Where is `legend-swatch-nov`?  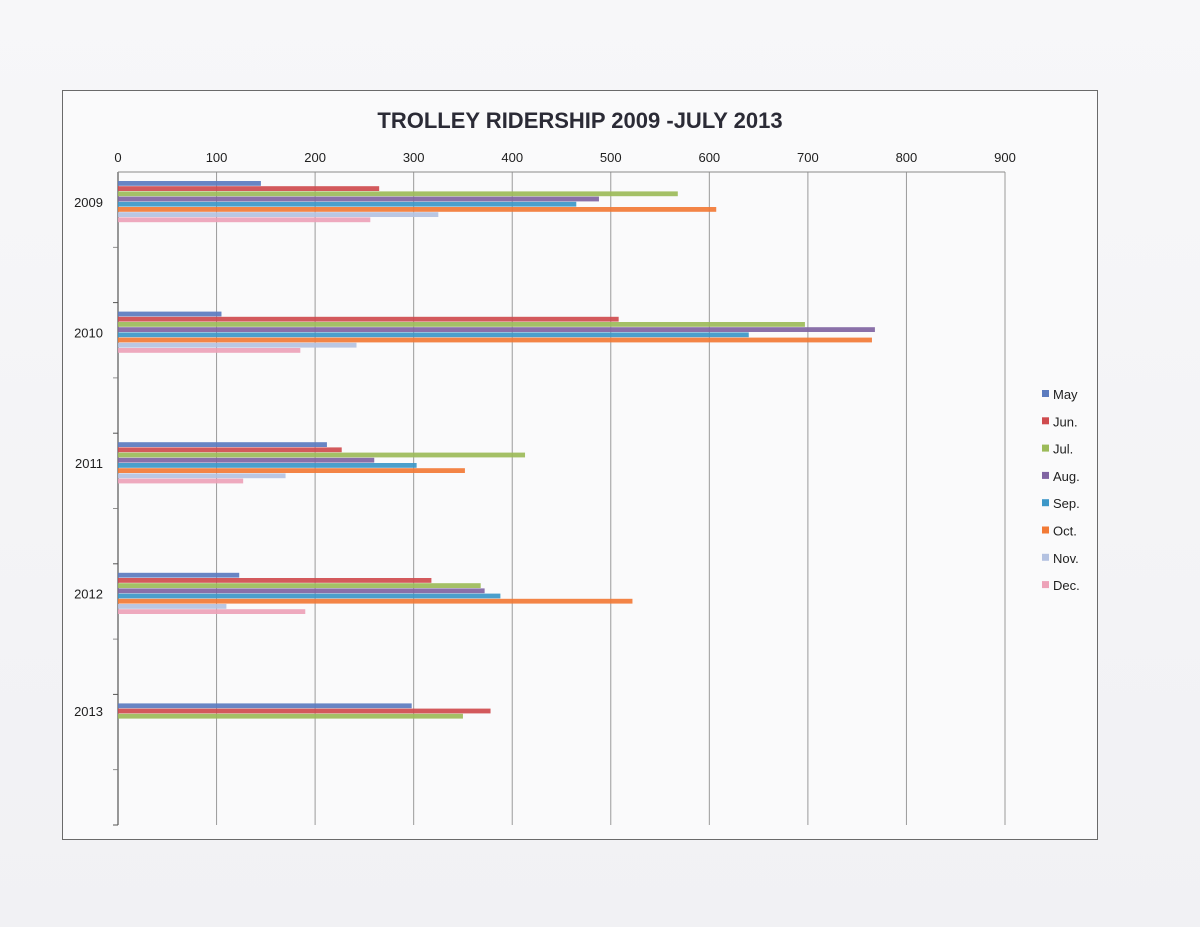
legend-swatch-nov is located at coordinates (1045, 557).